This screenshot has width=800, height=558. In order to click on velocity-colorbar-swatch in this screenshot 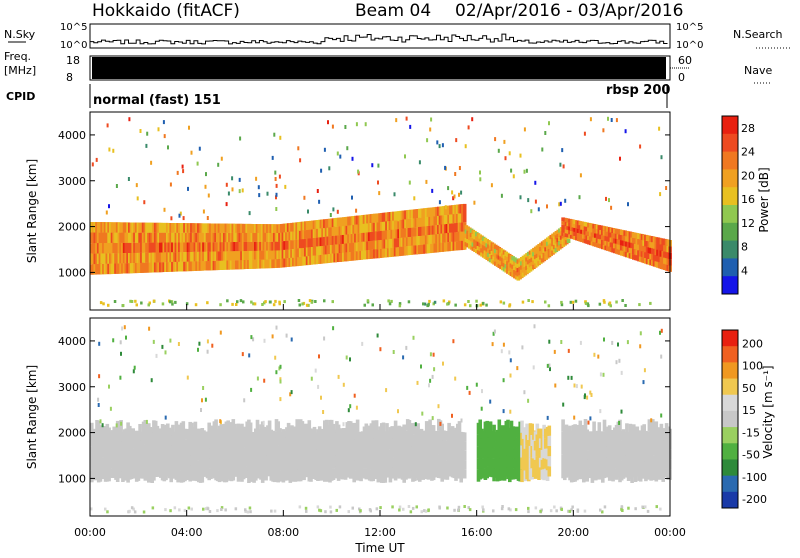, I will do `click(730, 387)`.